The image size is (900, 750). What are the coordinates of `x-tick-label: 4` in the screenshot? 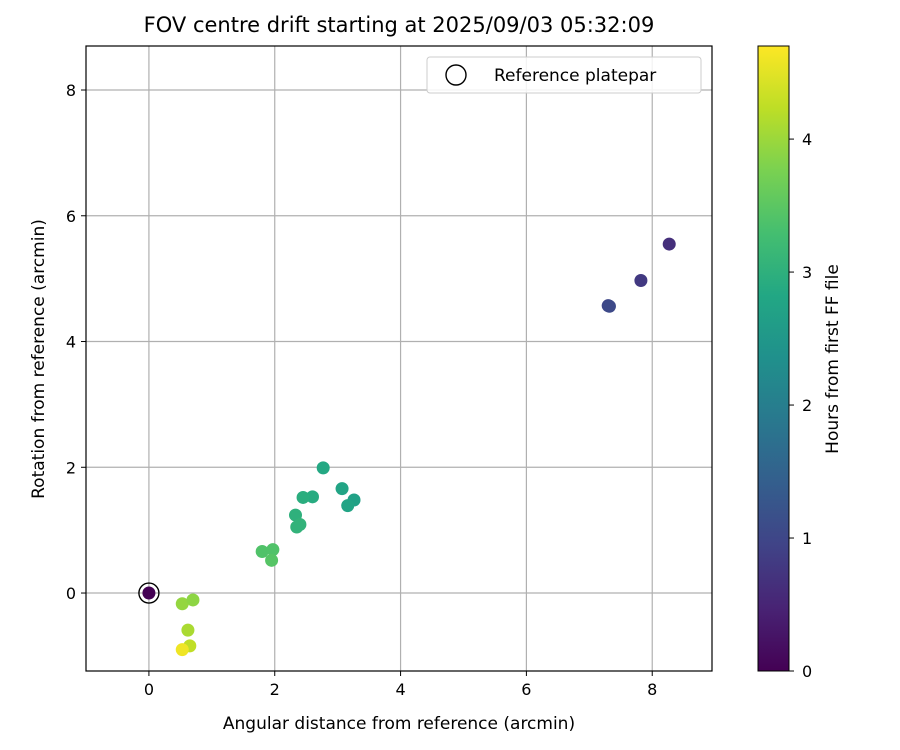 It's located at (400, 689).